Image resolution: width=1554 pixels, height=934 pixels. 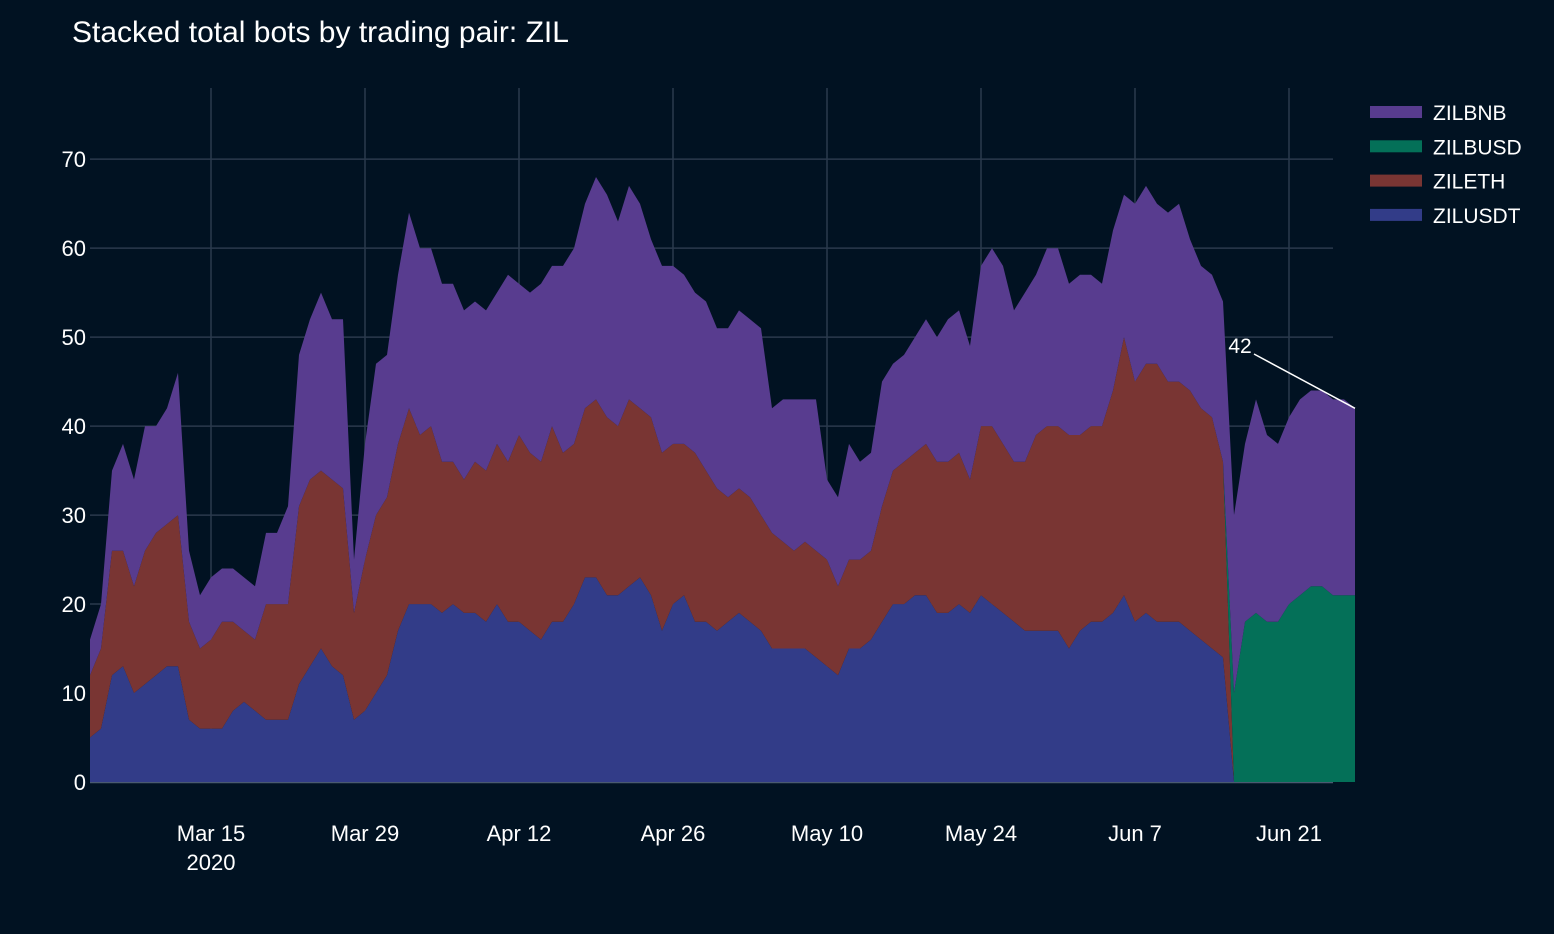 What do you see at coordinates (1239, 346) in the screenshot?
I see `annotation-label: 42` at bounding box center [1239, 346].